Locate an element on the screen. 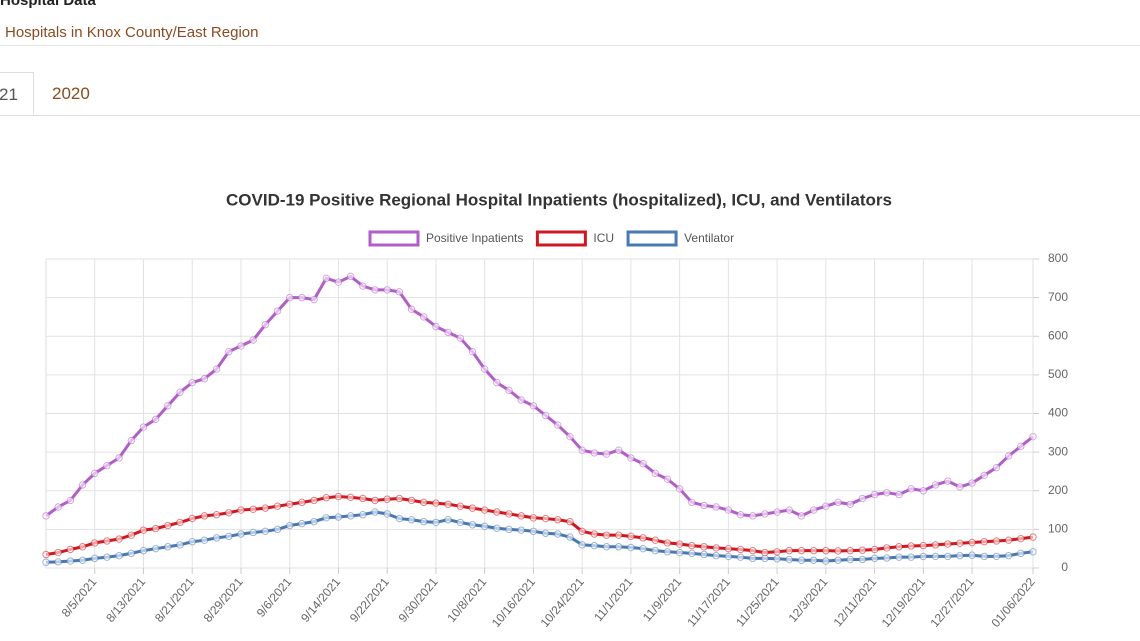 This screenshot has width=1140, height=641. y-tick-label: 700 is located at coordinates (1058, 297).